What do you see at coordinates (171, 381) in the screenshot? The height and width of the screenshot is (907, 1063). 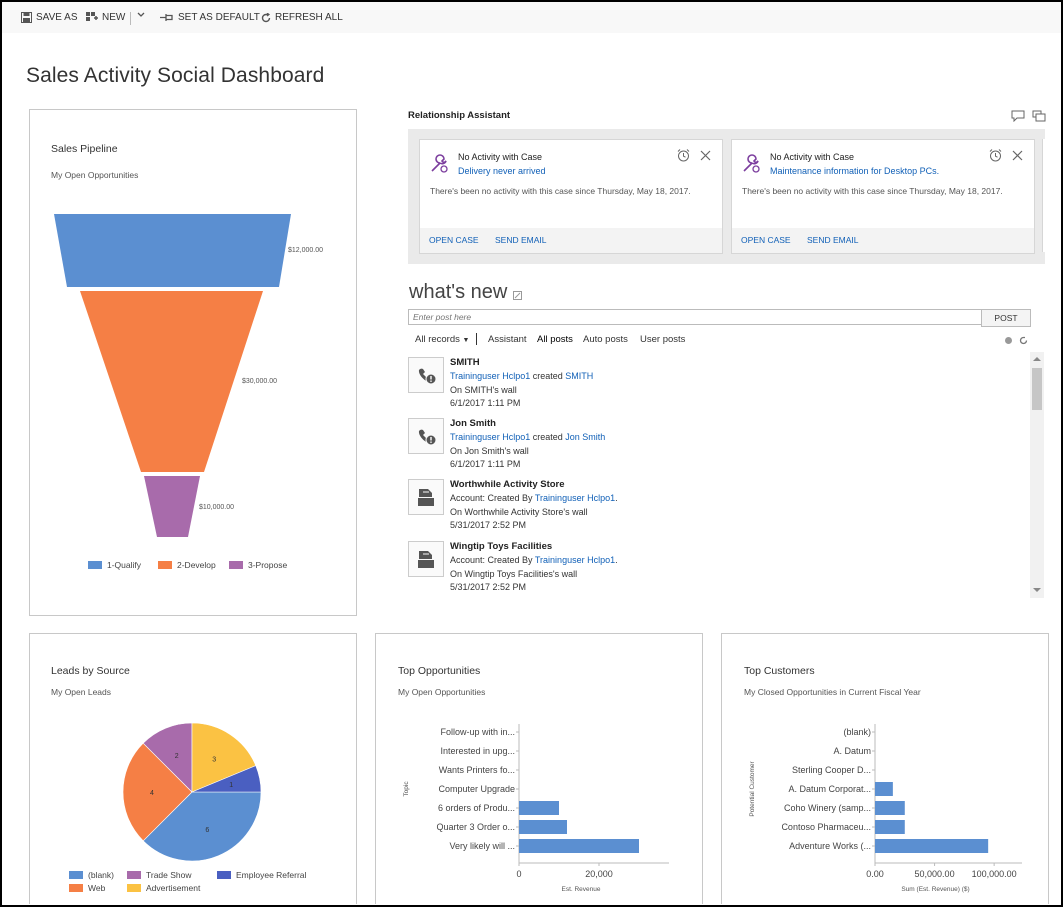 I see `funnel-segment-develop` at bounding box center [171, 381].